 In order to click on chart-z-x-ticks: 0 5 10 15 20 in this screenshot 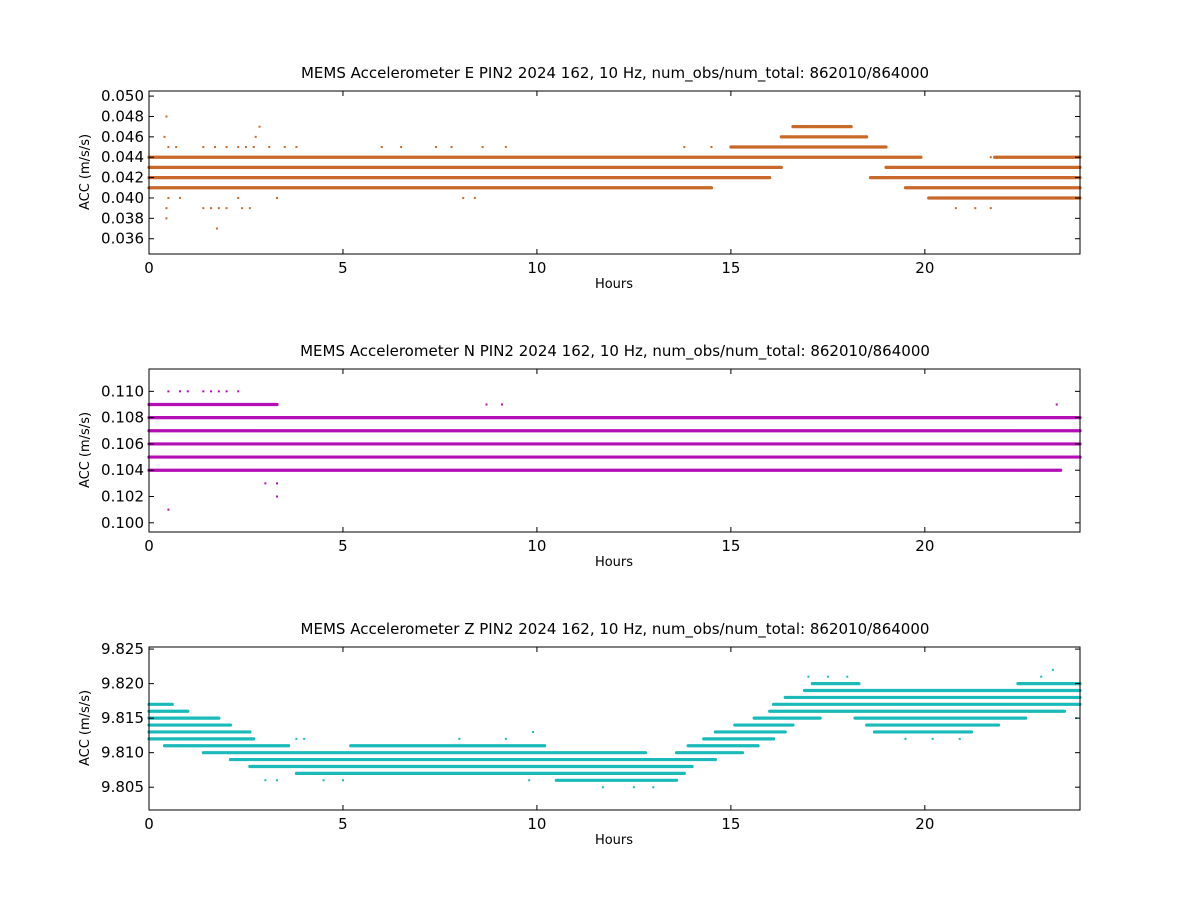, I will do `click(539, 740)`.